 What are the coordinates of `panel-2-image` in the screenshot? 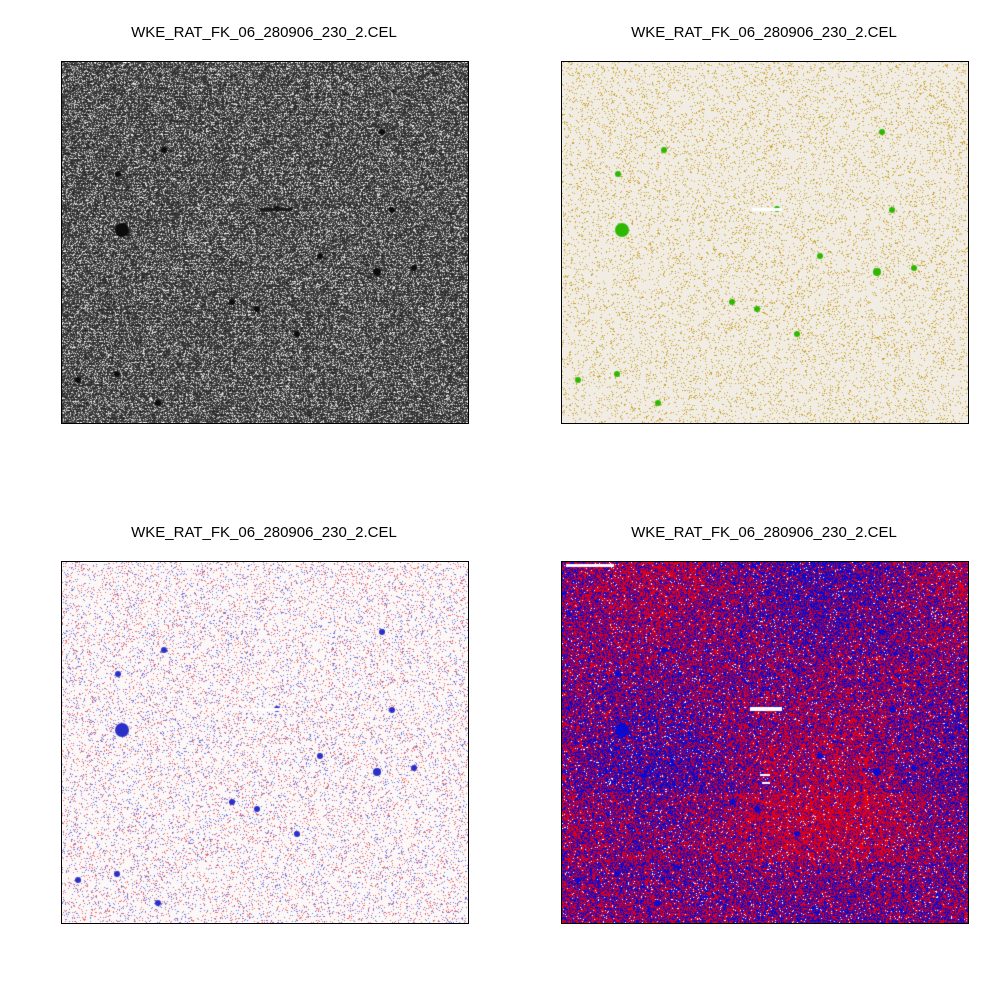 It's located at (765, 242).